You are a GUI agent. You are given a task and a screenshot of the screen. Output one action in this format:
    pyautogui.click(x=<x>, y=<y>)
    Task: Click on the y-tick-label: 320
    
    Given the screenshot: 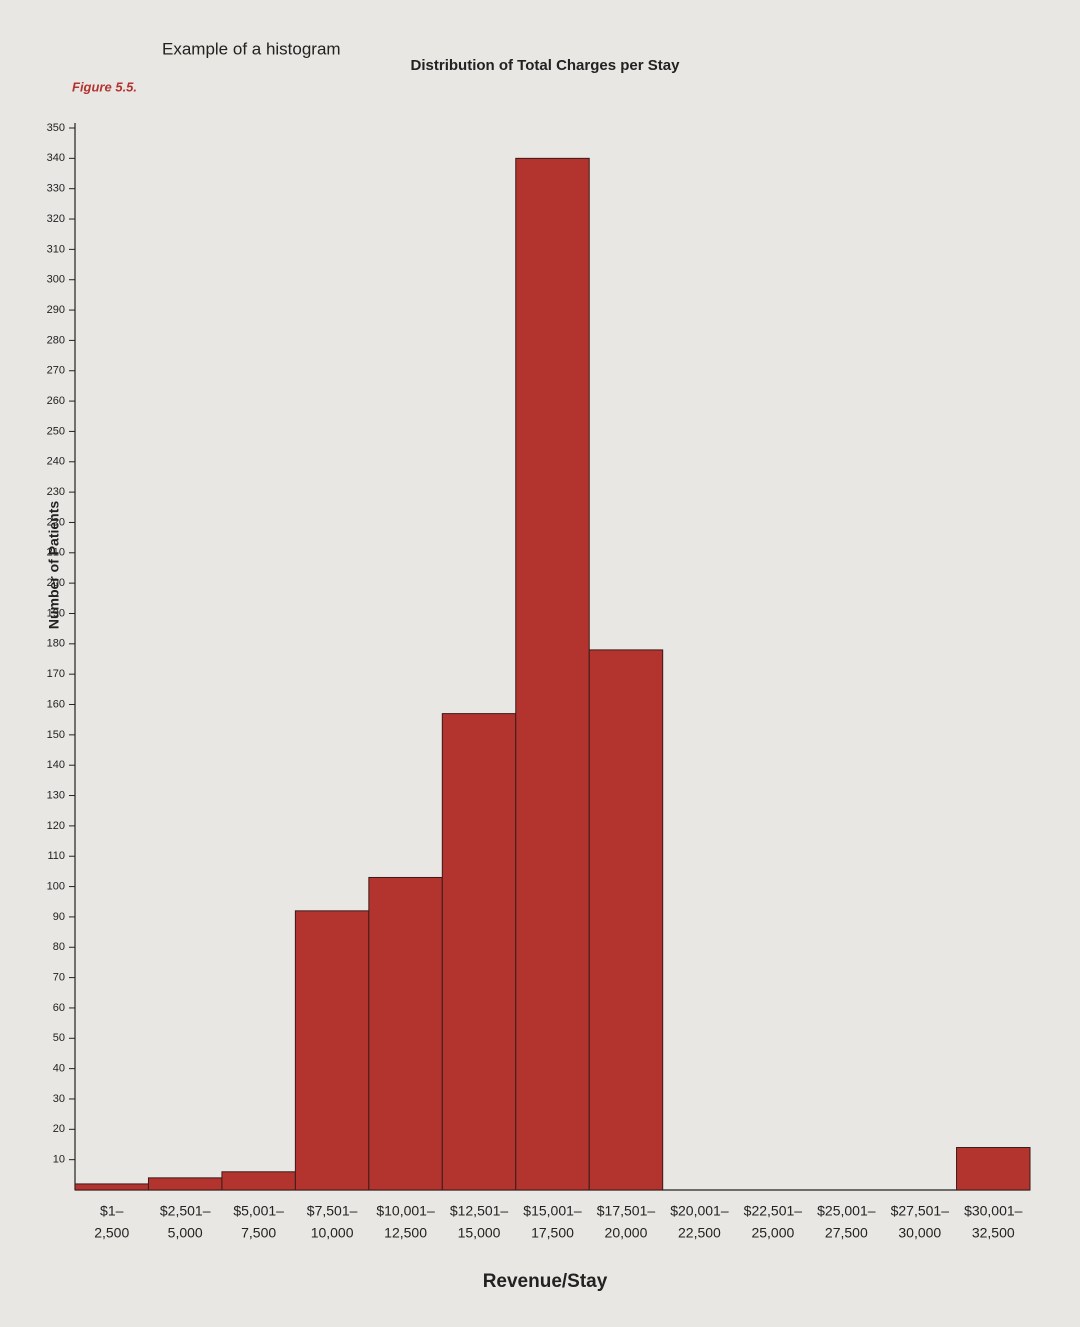 What is the action you would take?
    pyautogui.click(x=56, y=219)
    